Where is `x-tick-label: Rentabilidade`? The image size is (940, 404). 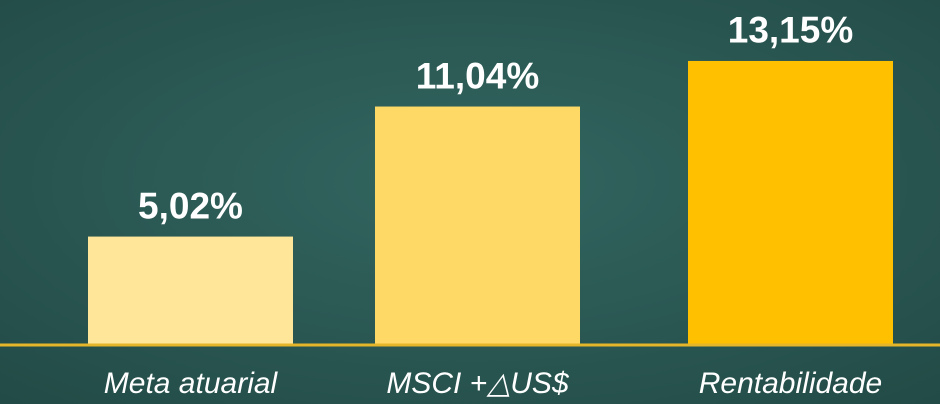
x-tick-label: Rentabilidade is located at coordinates (790, 383).